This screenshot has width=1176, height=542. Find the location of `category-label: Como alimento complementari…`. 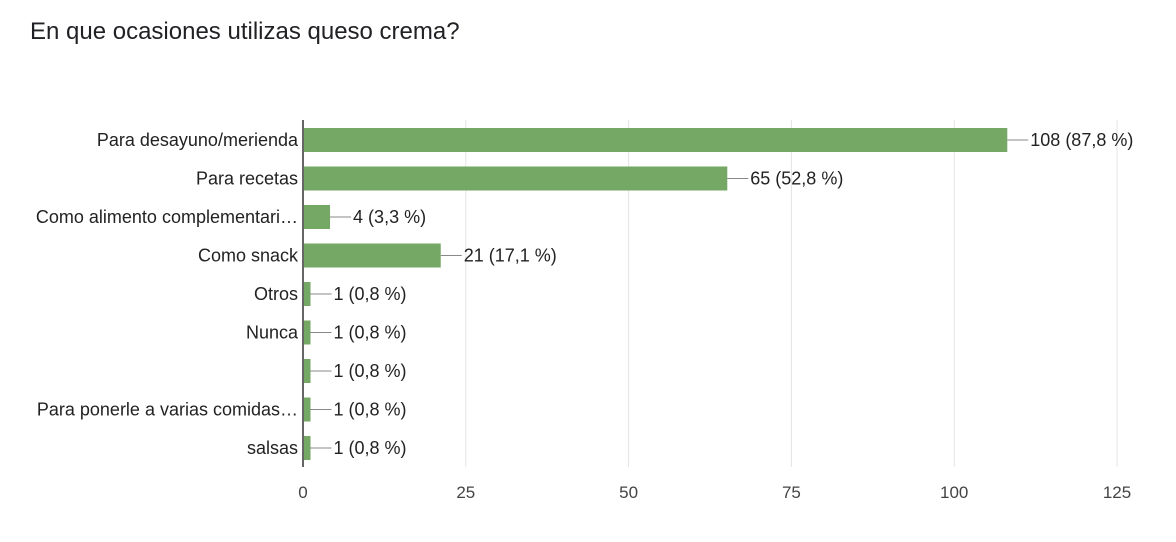

category-label: Como alimento complementari… is located at coordinates (167, 217).